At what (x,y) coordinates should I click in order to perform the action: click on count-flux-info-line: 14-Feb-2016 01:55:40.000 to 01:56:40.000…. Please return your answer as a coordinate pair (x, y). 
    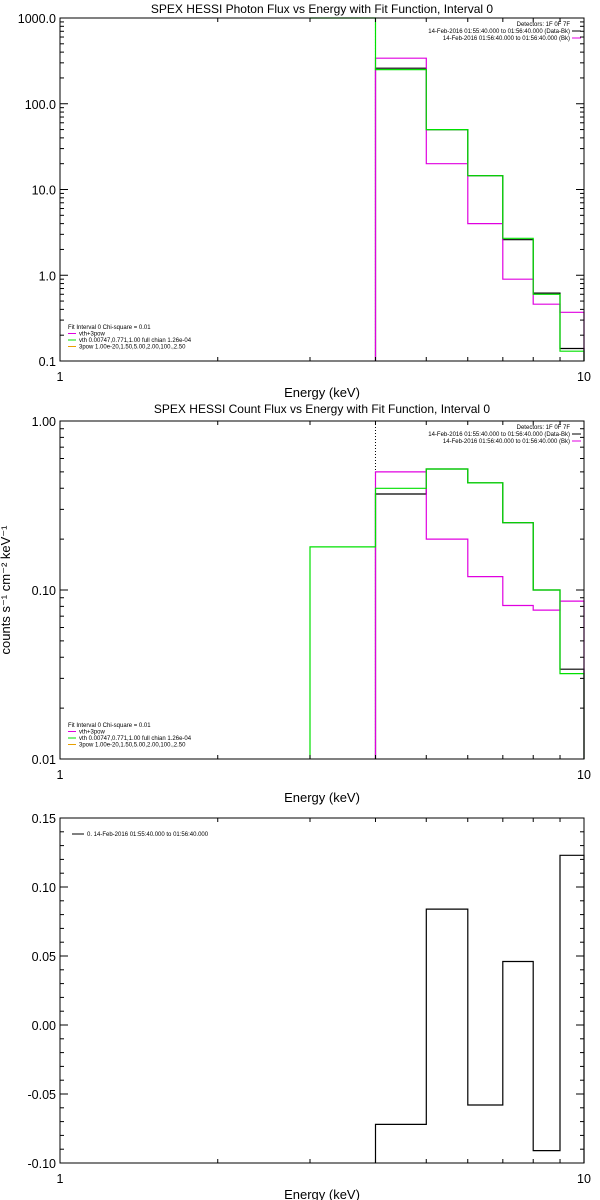
    Looking at the image, I should click on (499, 435).